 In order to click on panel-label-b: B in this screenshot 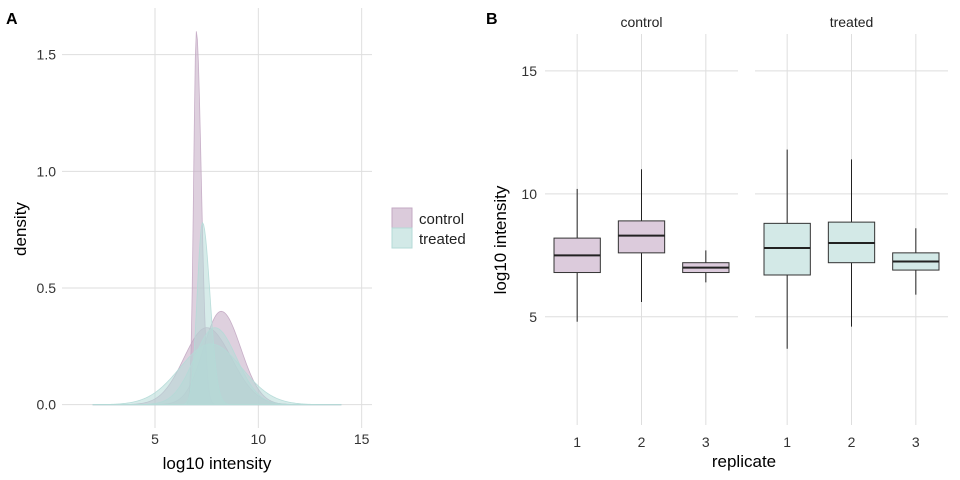, I will do `click(492, 19)`.